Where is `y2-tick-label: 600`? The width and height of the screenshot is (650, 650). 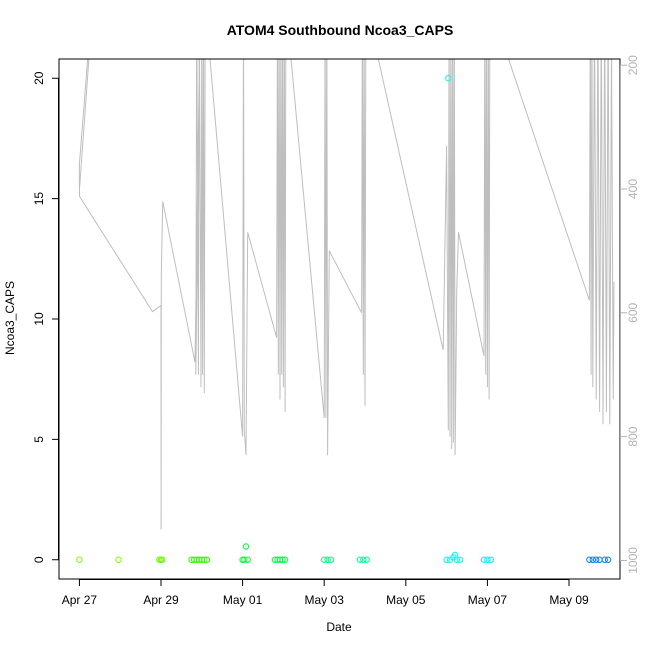 y2-tick-label: 600 is located at coordinates (633, 312).